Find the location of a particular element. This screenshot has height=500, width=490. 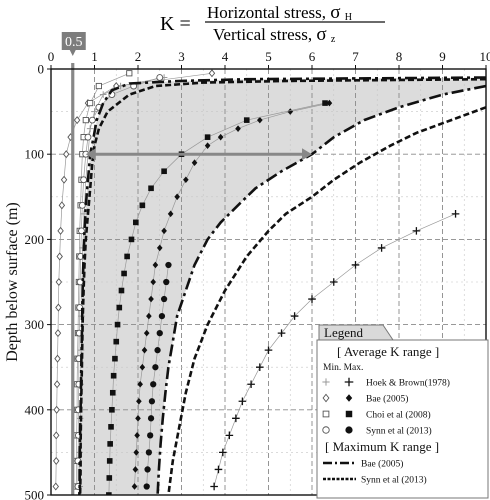

legend-entry-label: Synn et al (2013) is located at coordinates (394, 480).